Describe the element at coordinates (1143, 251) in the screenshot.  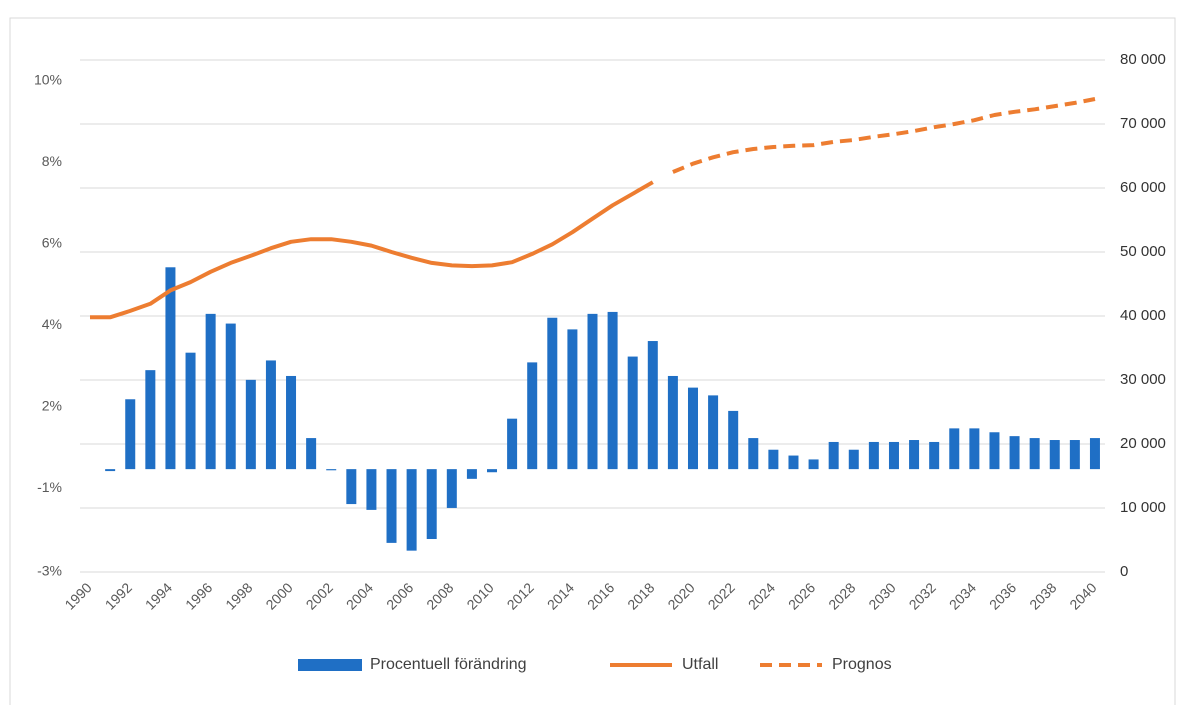
I see `y2-tick-label: 50 000` at that location.